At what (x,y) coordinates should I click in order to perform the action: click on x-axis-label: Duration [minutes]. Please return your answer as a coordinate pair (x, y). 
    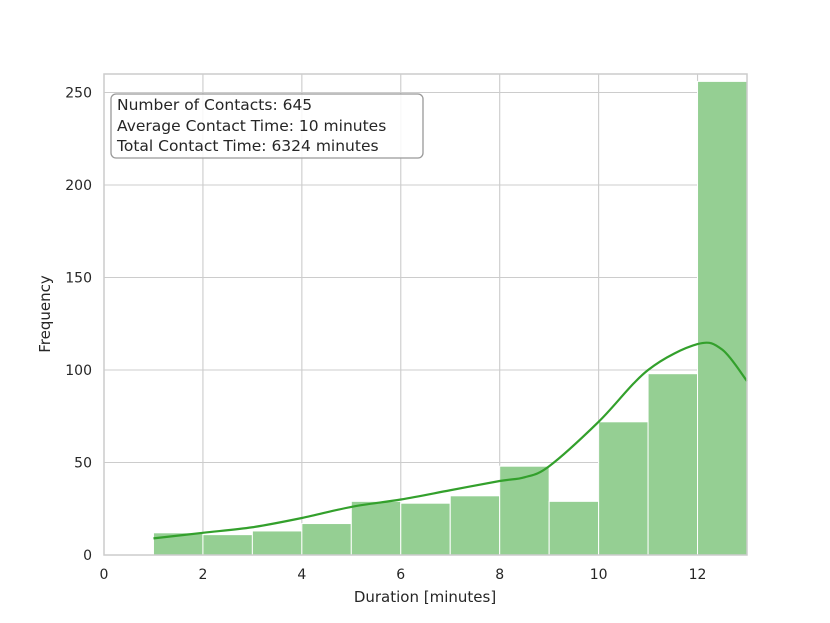
    Looking at the image, I should click on (425, 597).